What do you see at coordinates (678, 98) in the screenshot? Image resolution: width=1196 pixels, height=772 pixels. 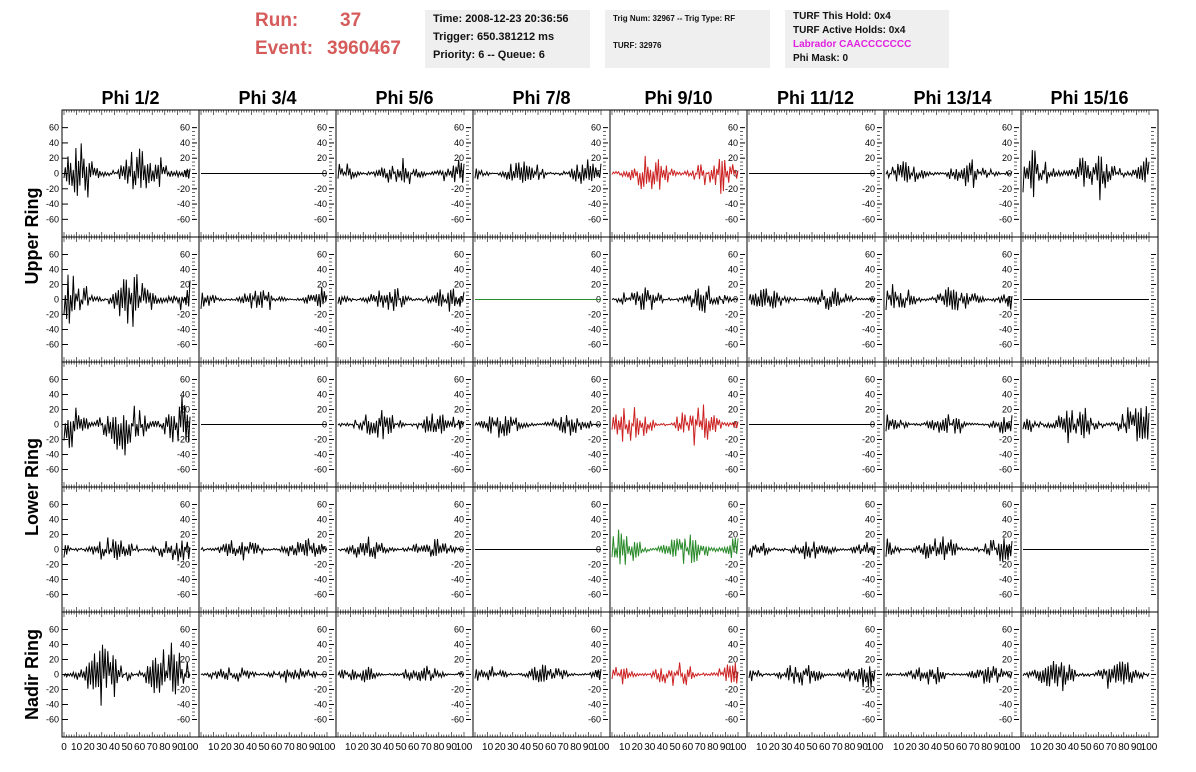 I see `column-header: Phi 9/10` at bounding box center [678, 98].